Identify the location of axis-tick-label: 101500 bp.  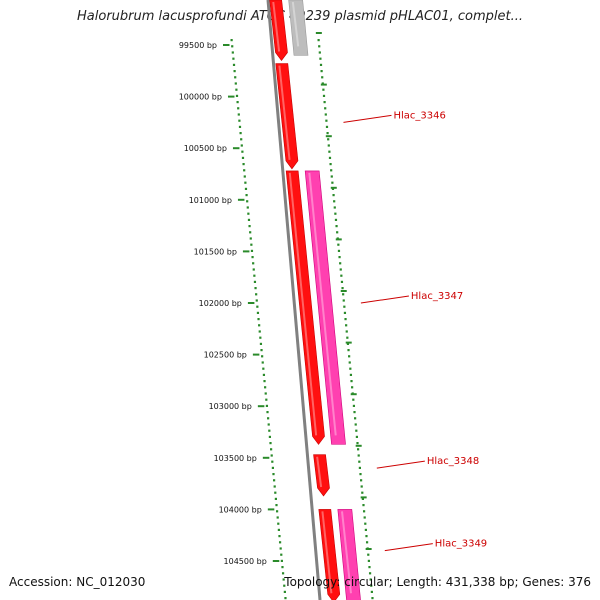
(215, 251).